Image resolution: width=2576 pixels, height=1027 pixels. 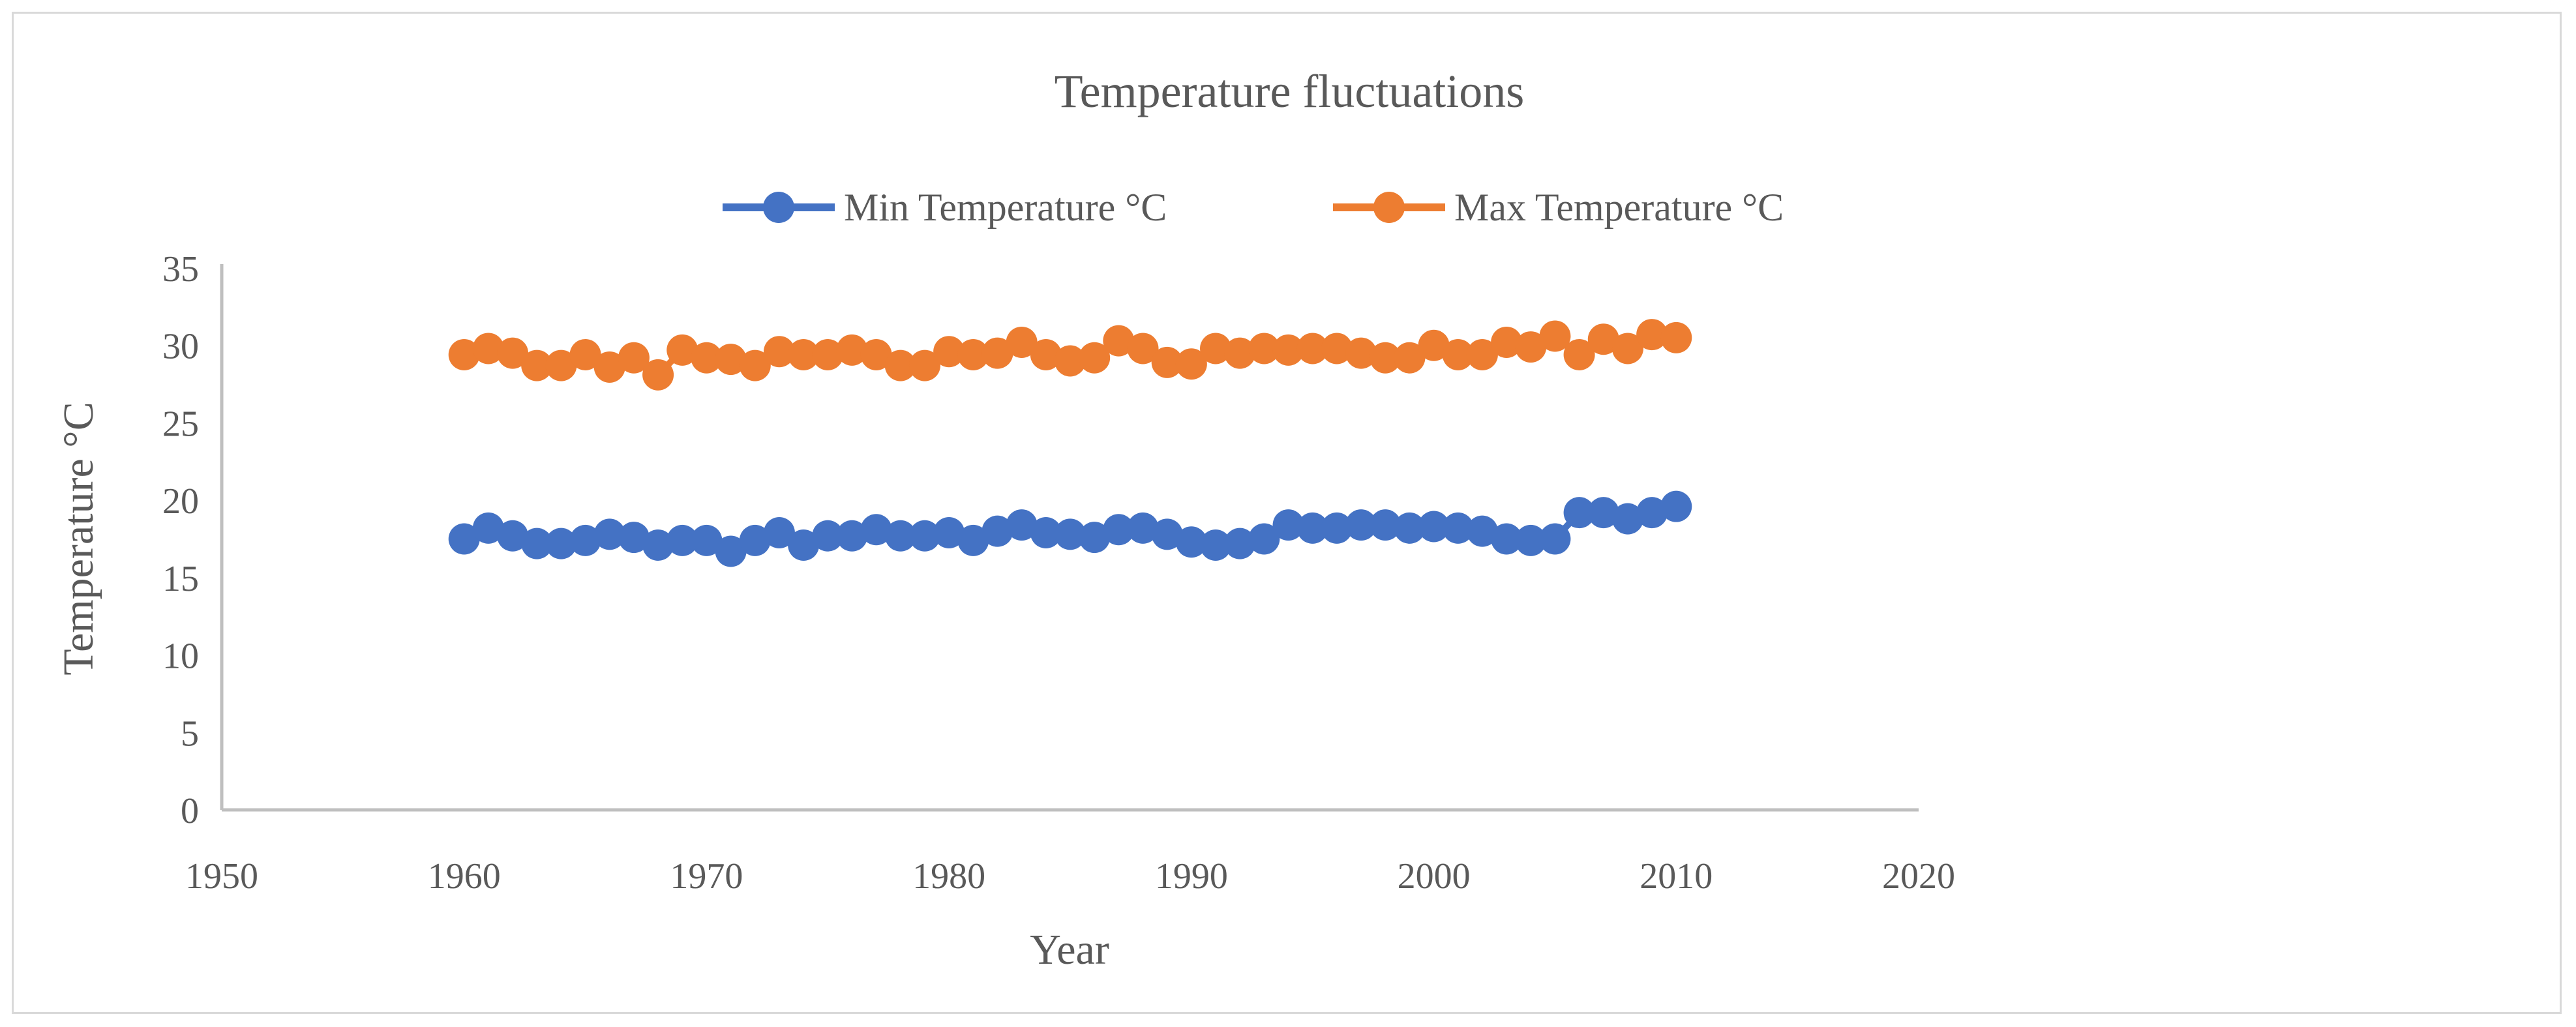 I want to click on y-tick-label: 20, so click(x=180, y=501).